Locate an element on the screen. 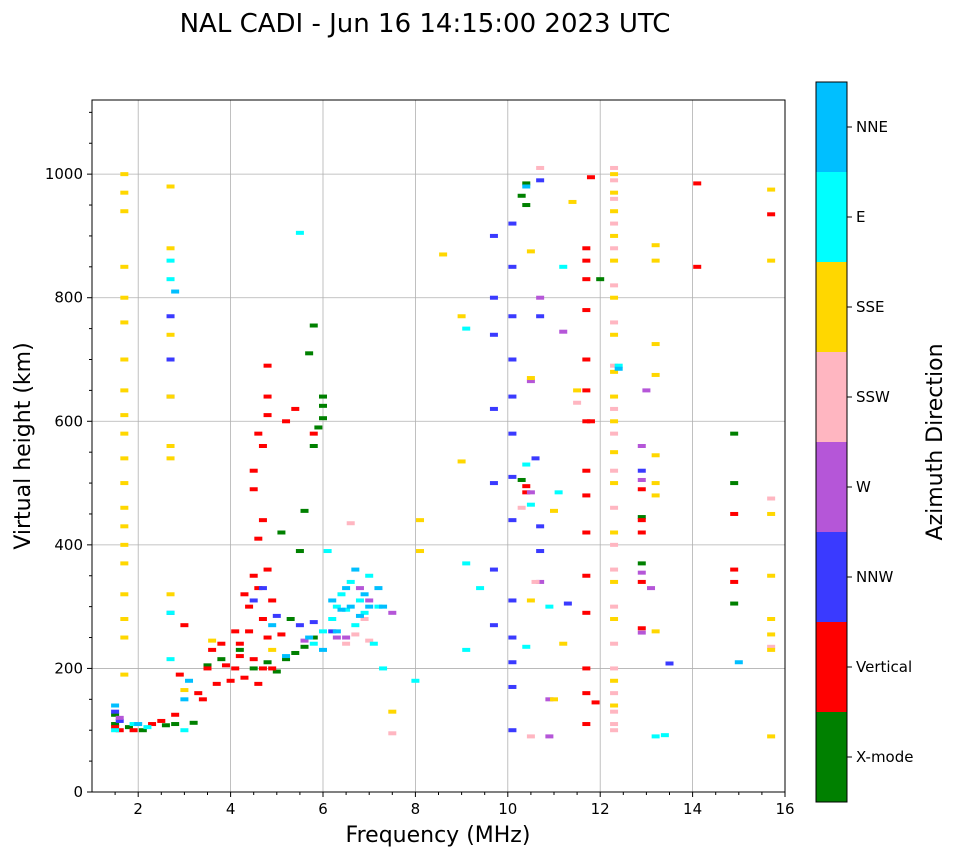 The image size is (958, 857). y-tick-label: 400 is located at coordinates (68, 545).